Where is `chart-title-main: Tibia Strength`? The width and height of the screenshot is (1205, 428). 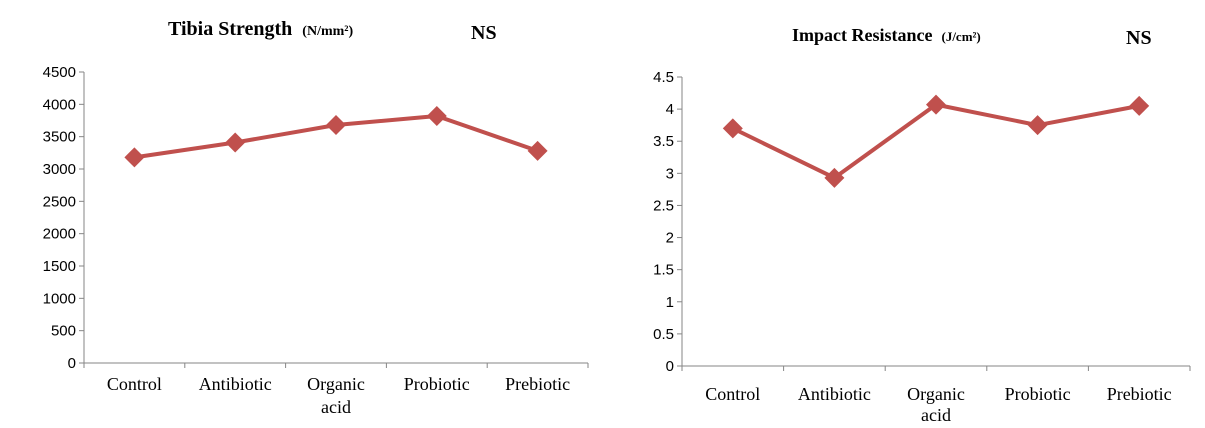
chart-title-main: Tibia Strength is located at coordinates (230, 29).